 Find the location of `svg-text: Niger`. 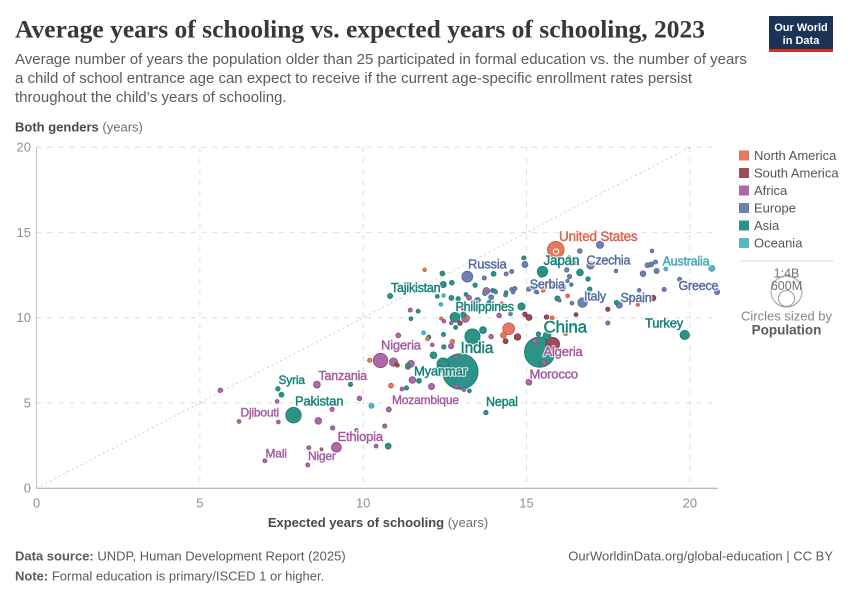

svg-text: Niger is located at coordinates (322, 456).